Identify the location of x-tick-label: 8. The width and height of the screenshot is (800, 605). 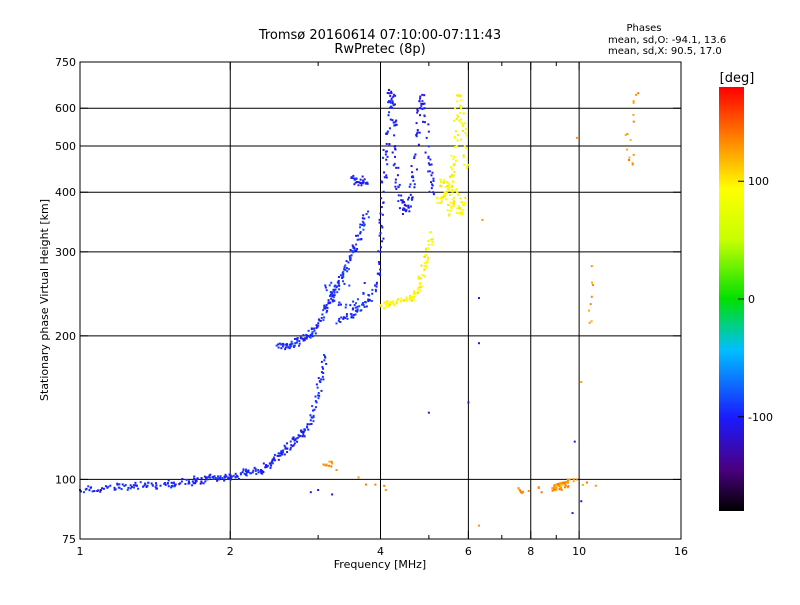
(530, 551).